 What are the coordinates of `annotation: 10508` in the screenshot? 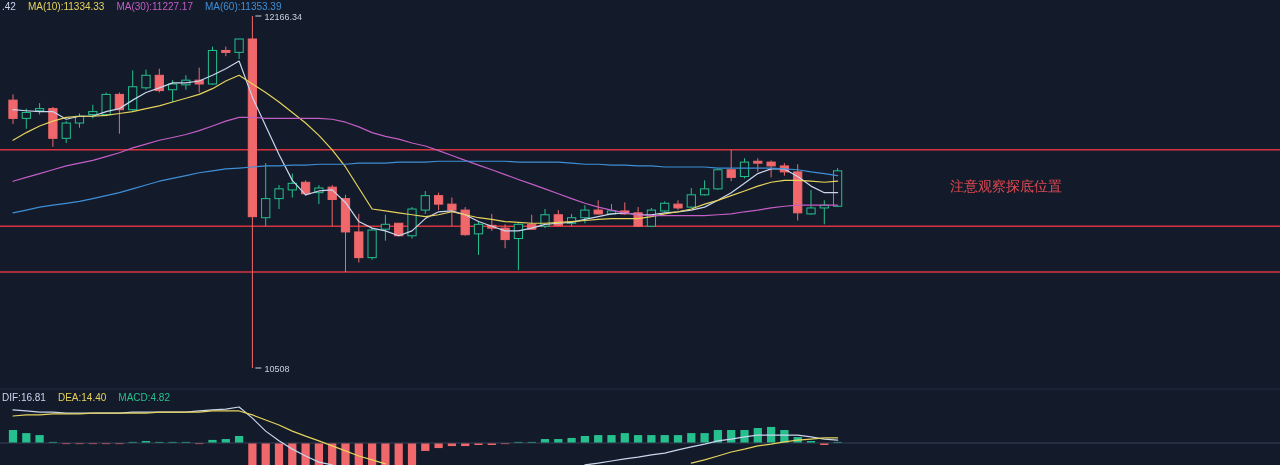 It's located at (277, 368).